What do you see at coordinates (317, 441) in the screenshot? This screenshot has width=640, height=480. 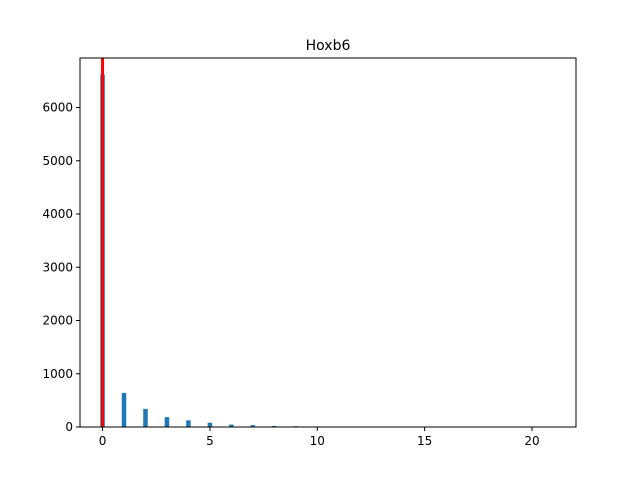 I see `x-tick-label: 10` at bounding box center [317, 441].